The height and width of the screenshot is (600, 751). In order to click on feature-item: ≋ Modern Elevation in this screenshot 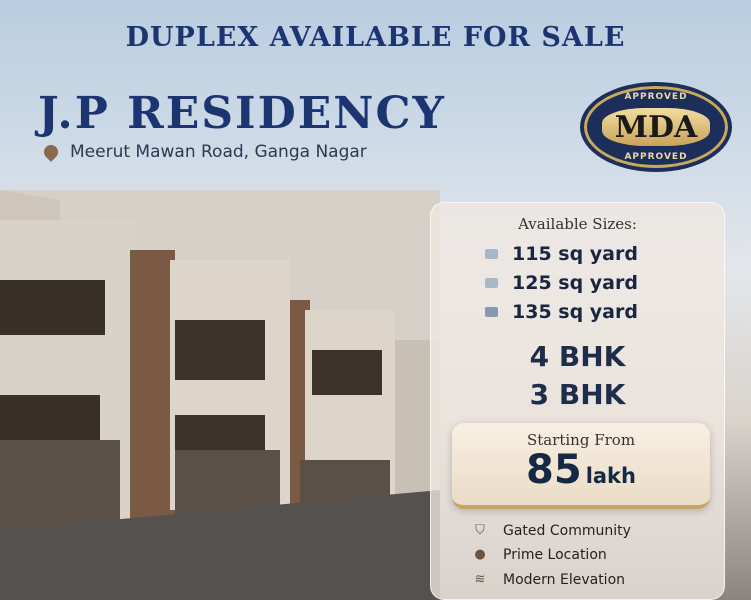, I will do `click(549, 580)`.